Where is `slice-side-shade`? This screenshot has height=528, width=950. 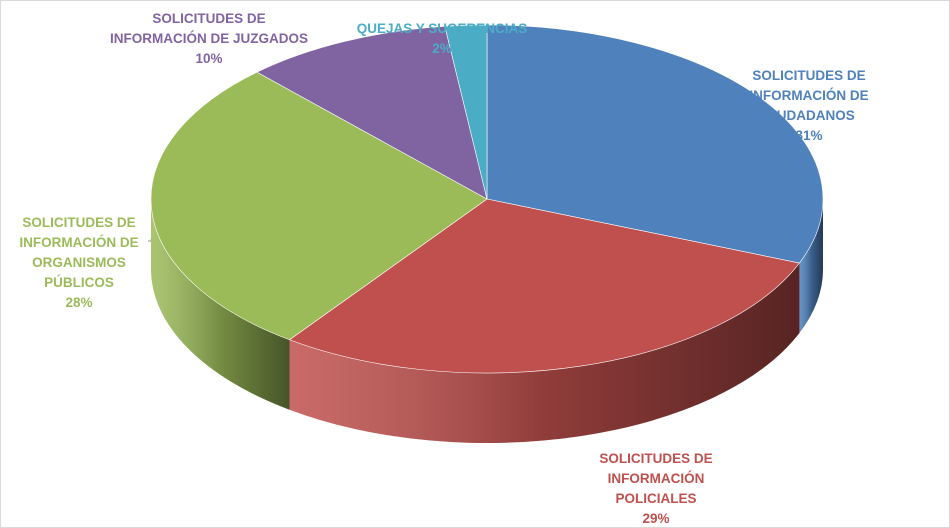 slice-side-shade is located at coordinates (220, 304).